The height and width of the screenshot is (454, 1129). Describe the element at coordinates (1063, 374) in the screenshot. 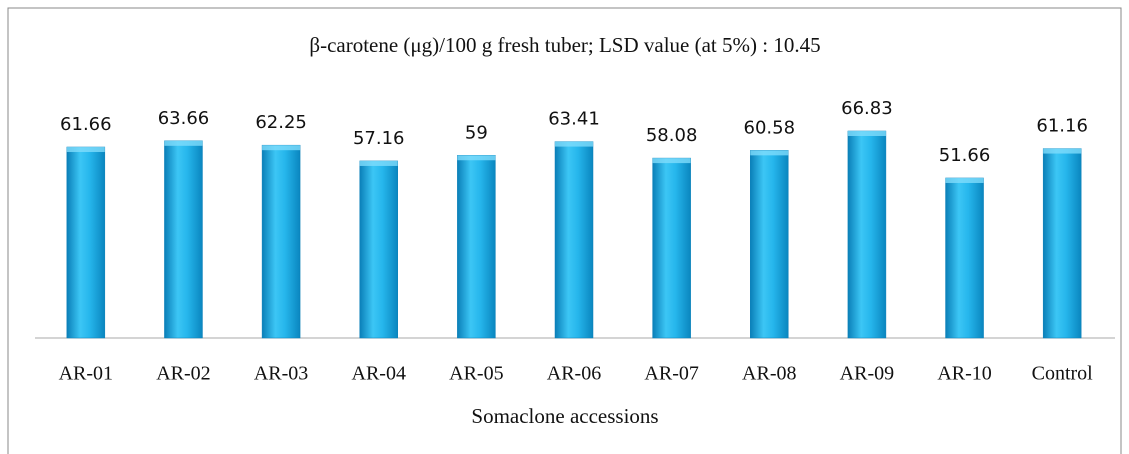

I see `x-tick-label: Control` at that location.